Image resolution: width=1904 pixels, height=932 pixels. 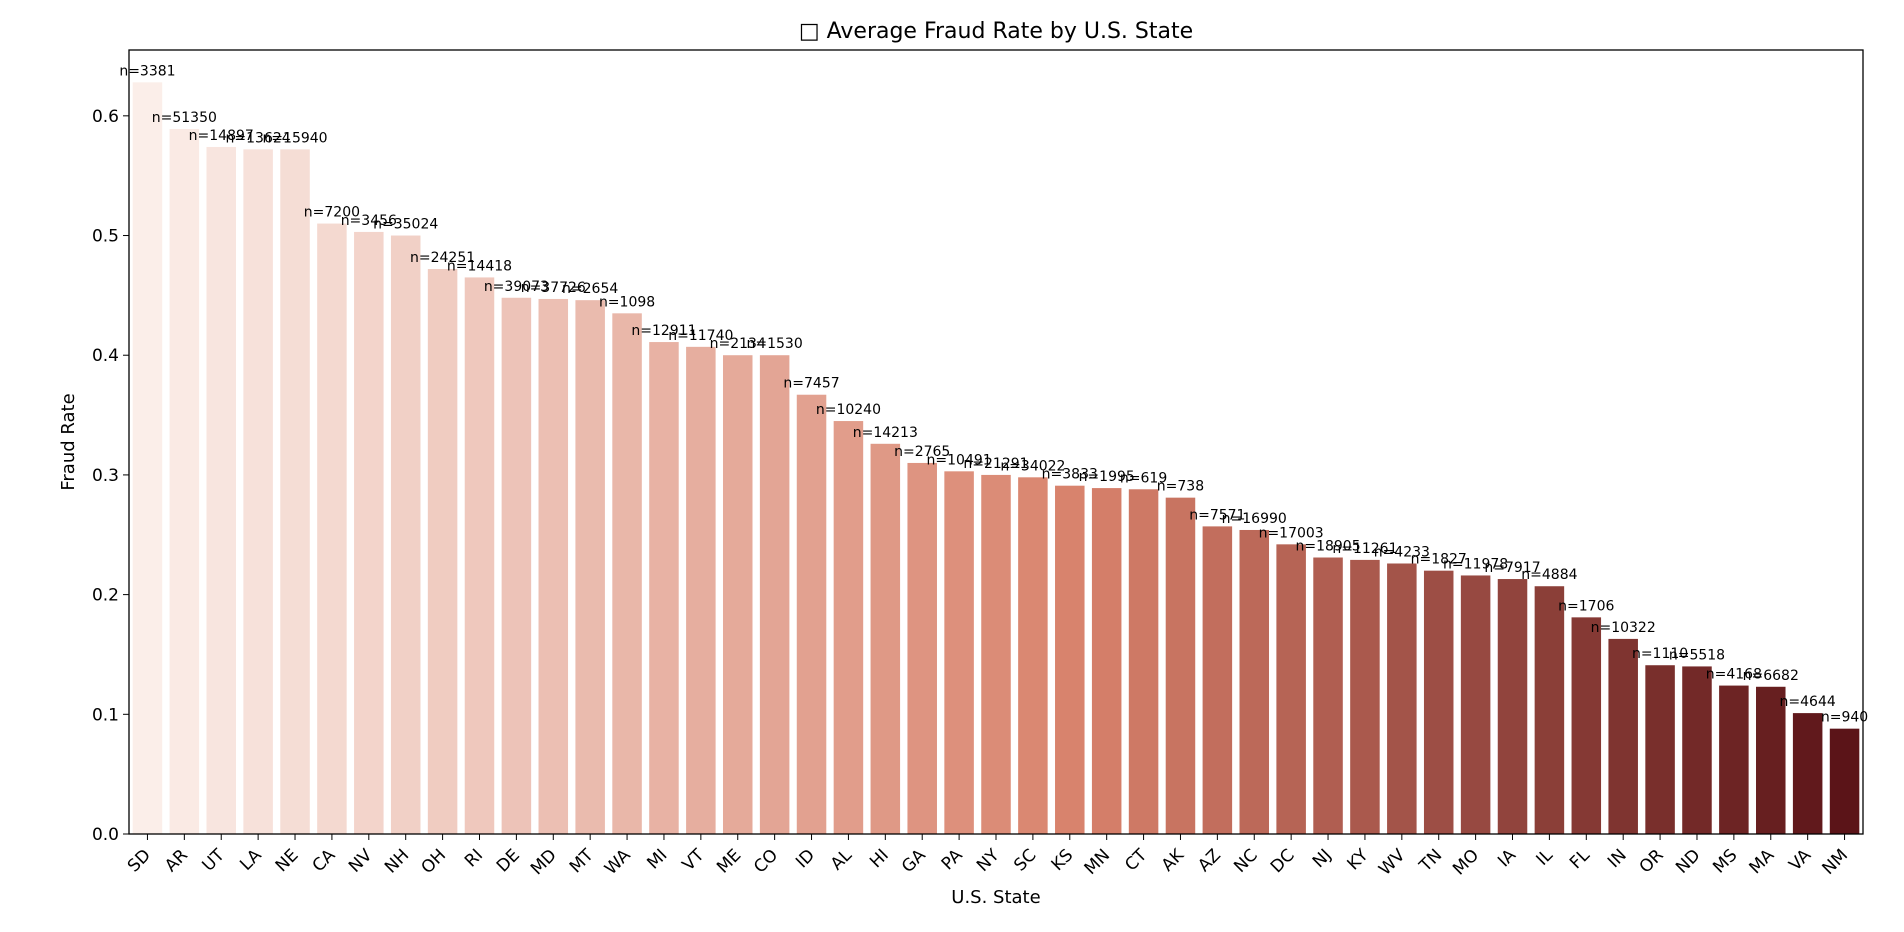 What do you see at coordinates (1475, 564) in the screenshot?
I see `bar-count-label: n=11978` at bounding box center [1475, 564].